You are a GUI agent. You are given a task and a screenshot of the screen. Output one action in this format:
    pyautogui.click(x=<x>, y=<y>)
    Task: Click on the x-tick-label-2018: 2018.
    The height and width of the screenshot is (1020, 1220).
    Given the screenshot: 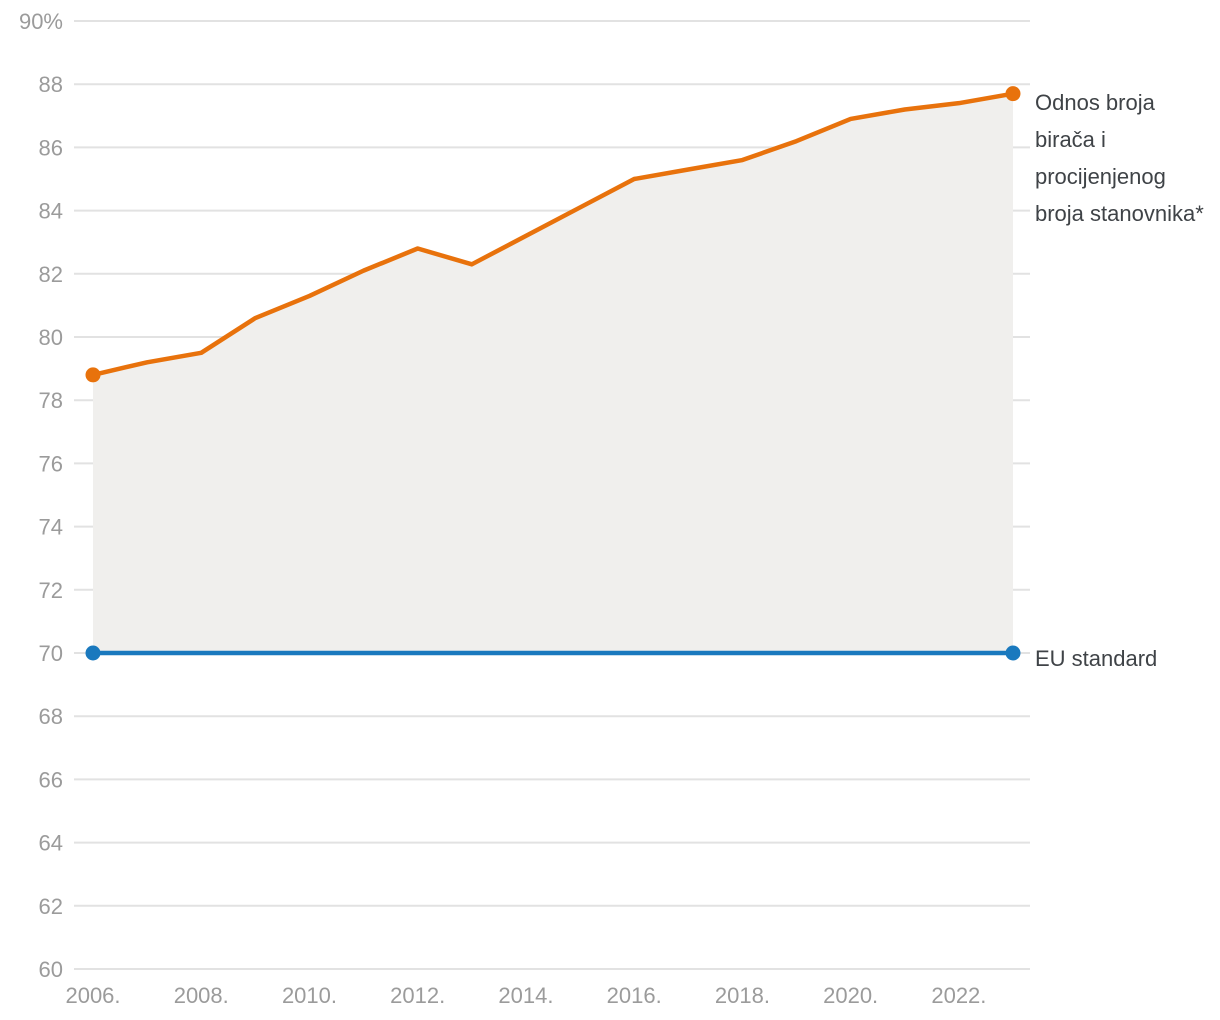 What is the action you would take?
    pyautogui.click(x=742, y=995)
    